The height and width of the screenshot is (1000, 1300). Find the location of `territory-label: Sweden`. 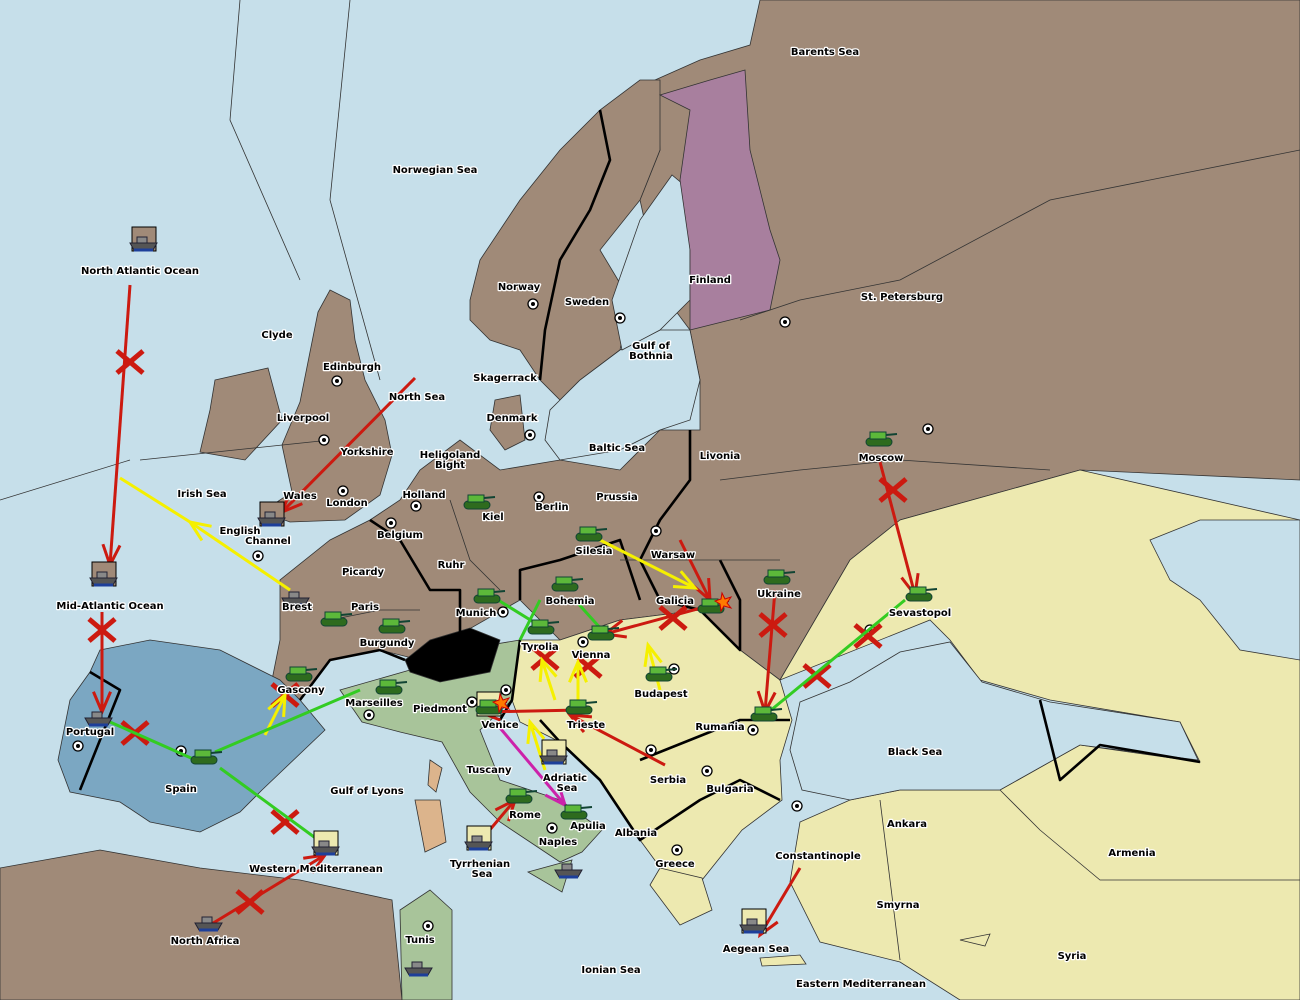

territory-label: Sweden is located at coordinates (587, 302).